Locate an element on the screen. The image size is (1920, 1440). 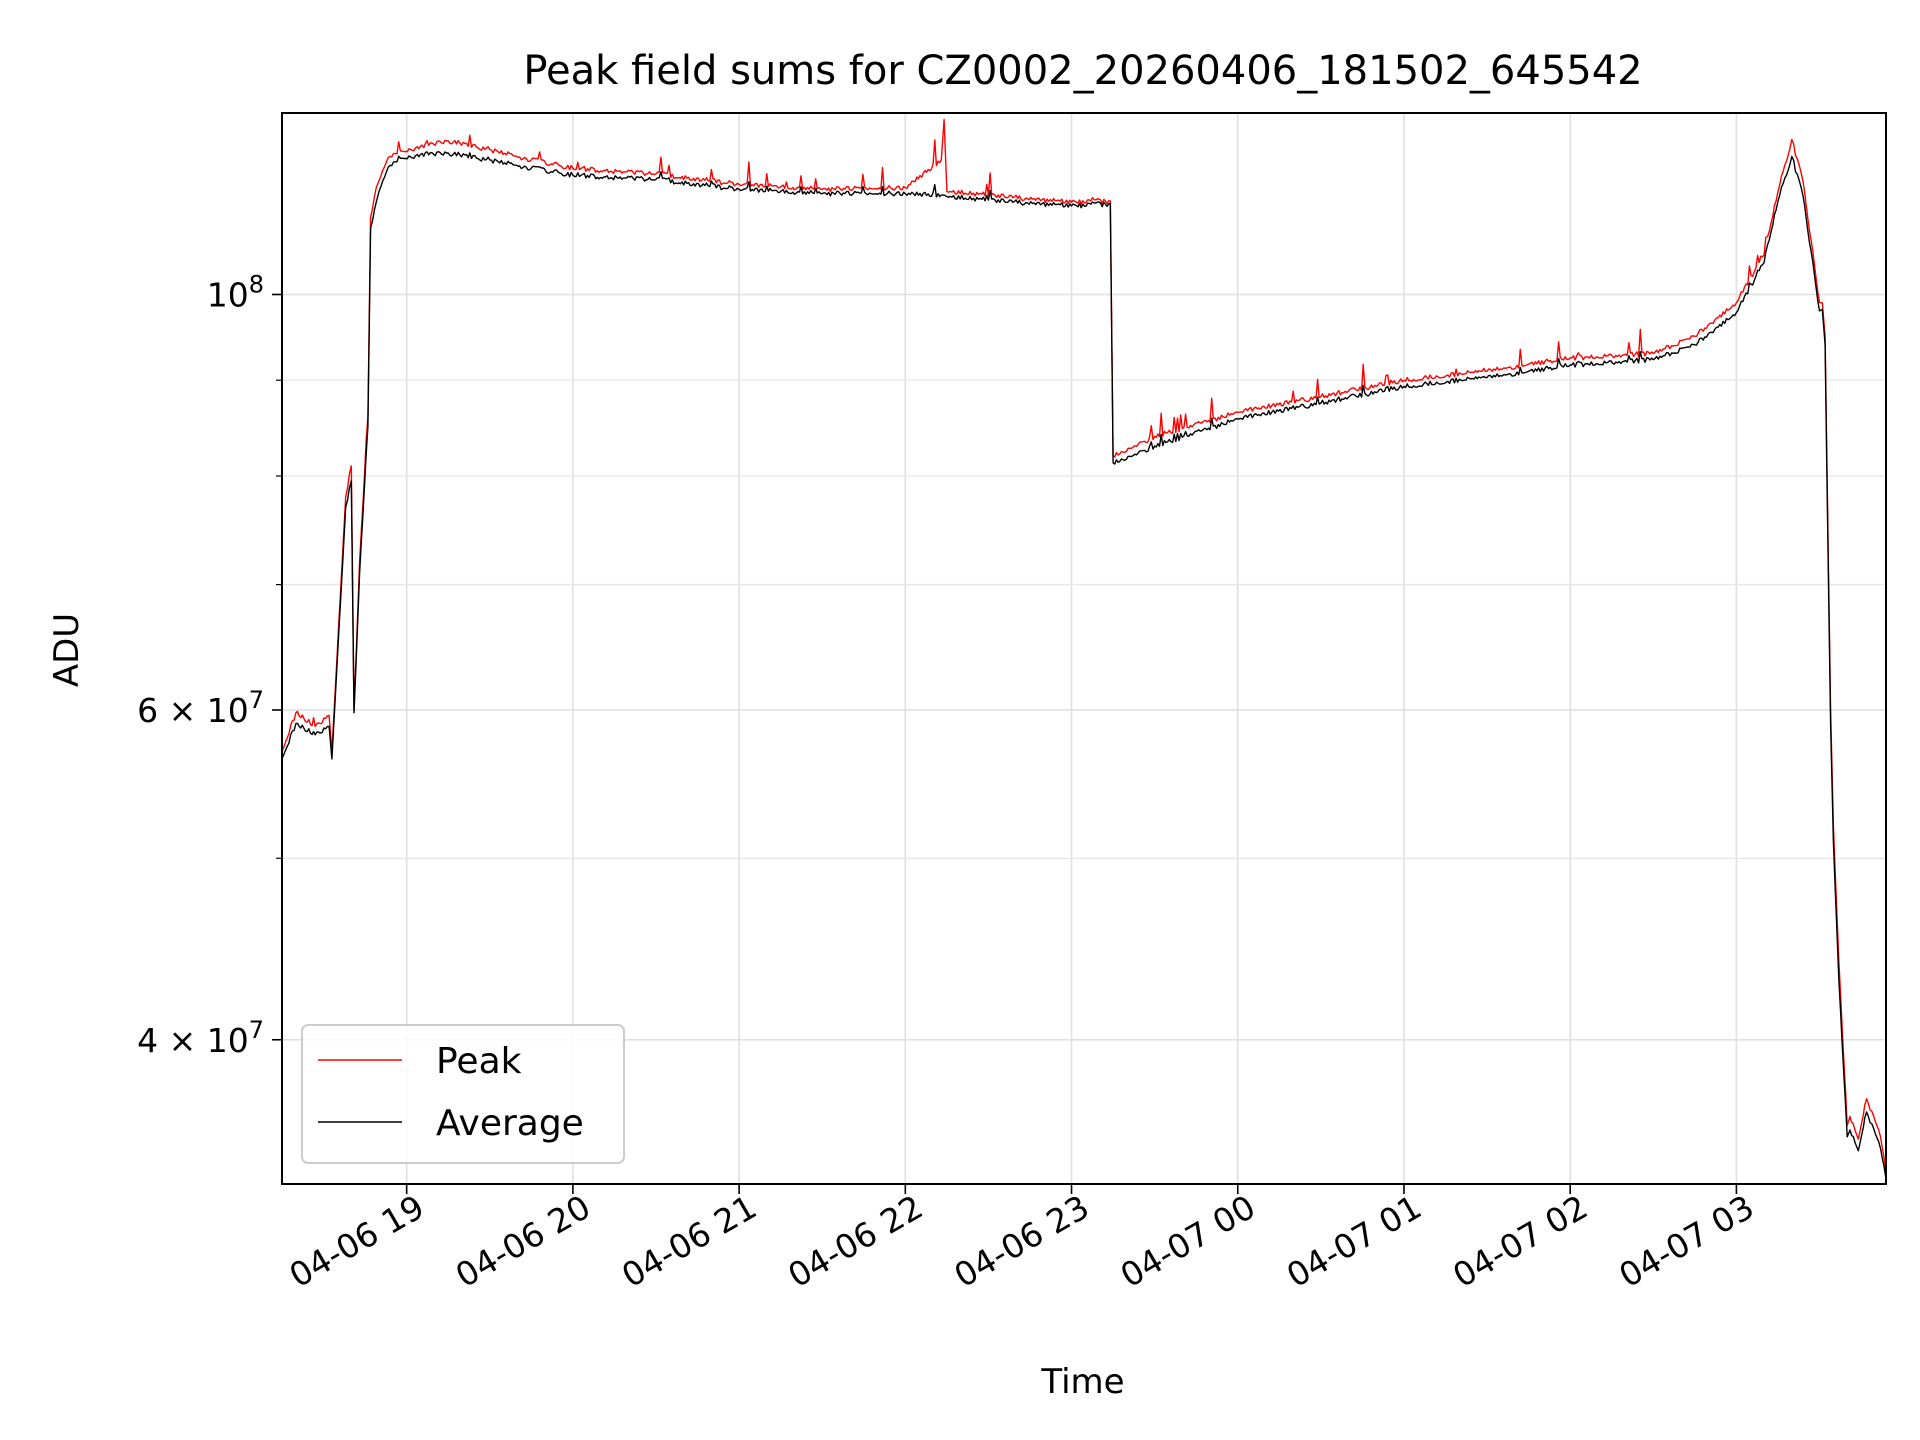
y-tick-label: 108 is located at coordinates (235, 292).